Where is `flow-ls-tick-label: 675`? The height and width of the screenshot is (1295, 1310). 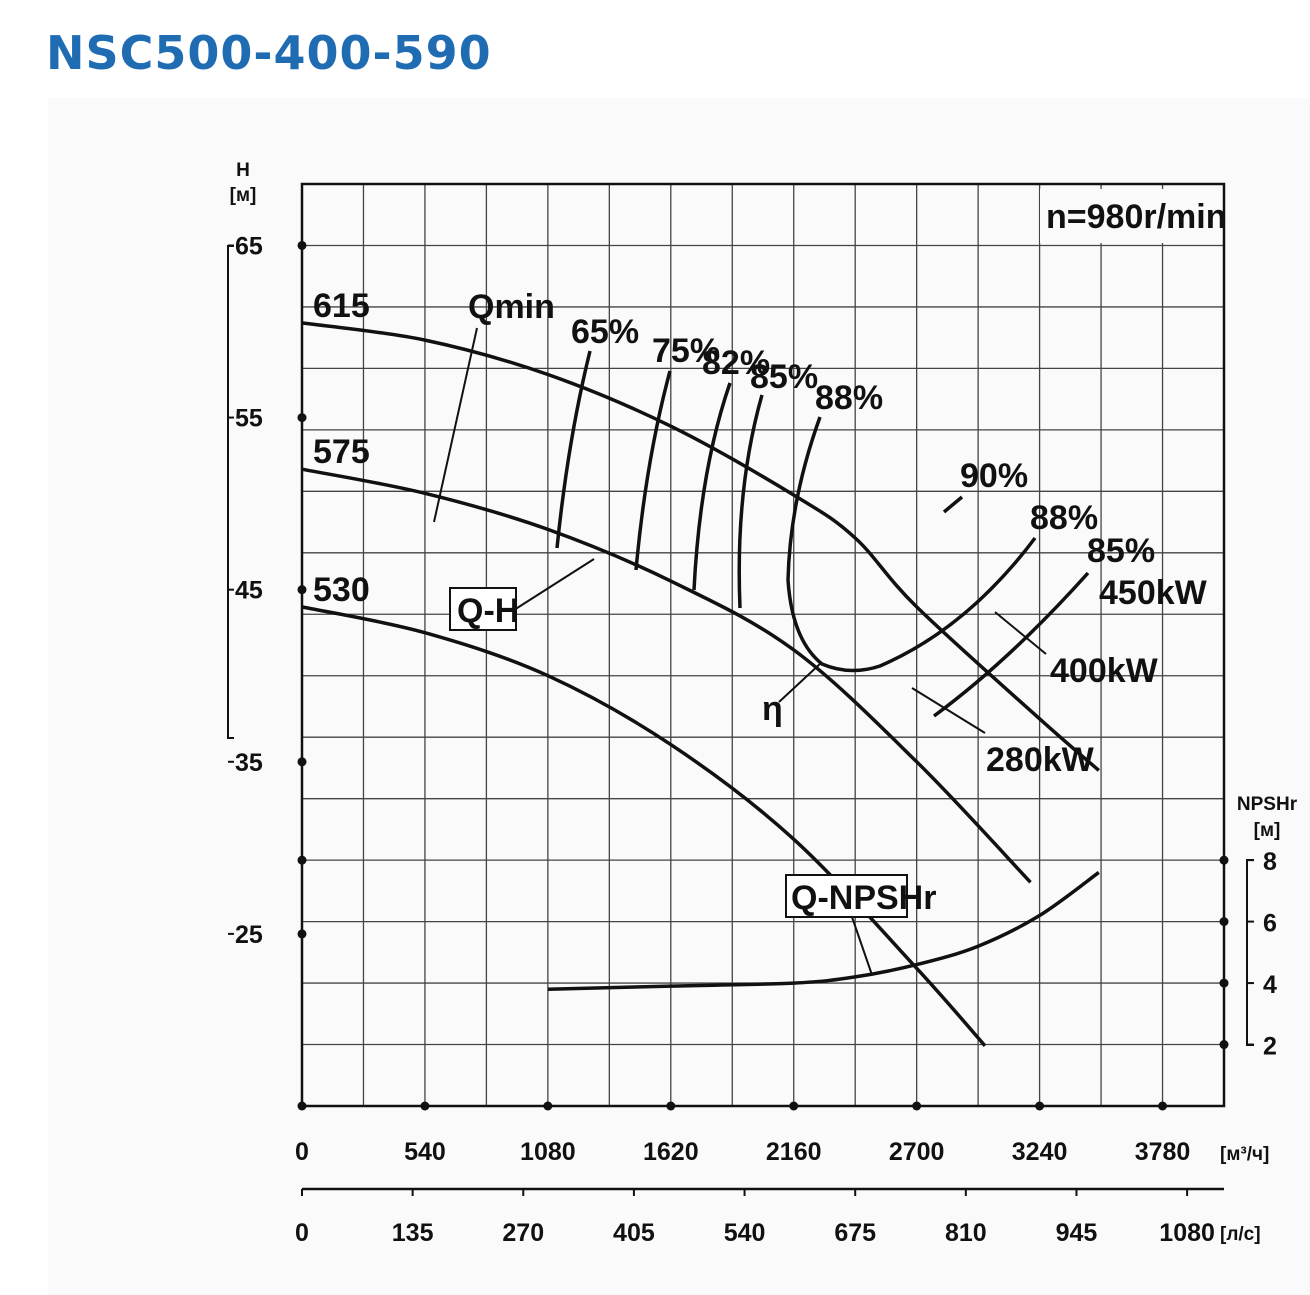
flow-ls-tick-label: 675 is located at coordinates (855, 1233).